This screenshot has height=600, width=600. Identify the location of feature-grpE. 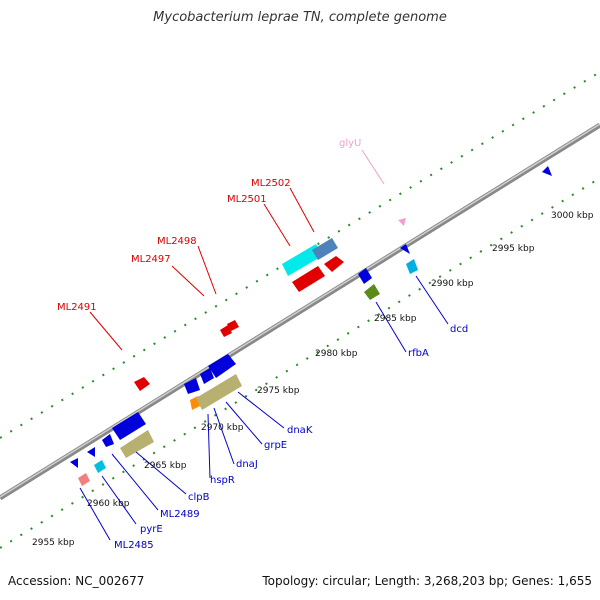
(207, 376).